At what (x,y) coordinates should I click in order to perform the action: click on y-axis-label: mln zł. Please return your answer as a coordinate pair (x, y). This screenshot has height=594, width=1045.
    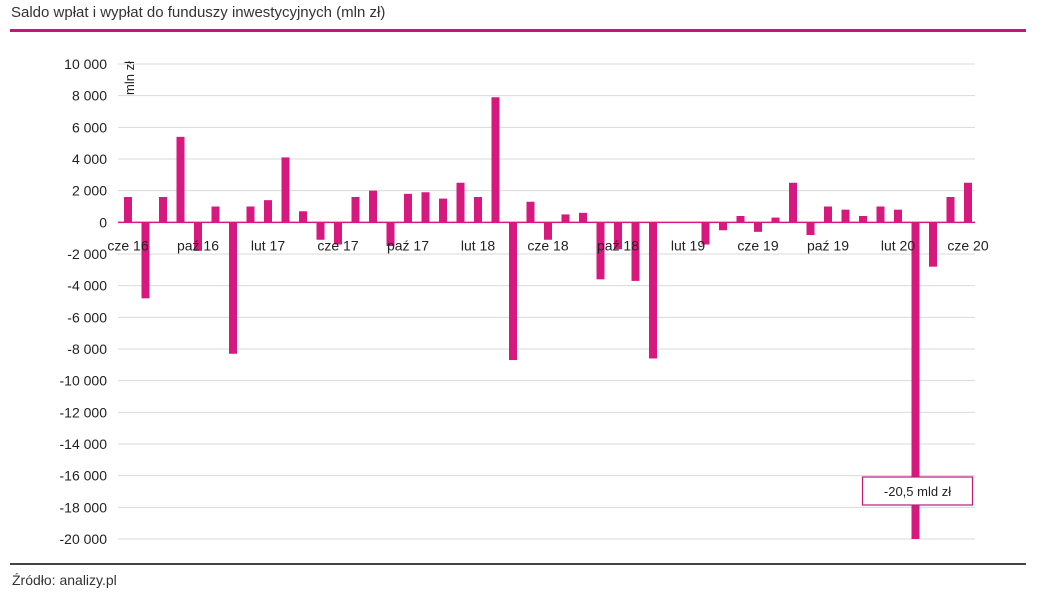
    Looking at the image, I should click on (129, 78).